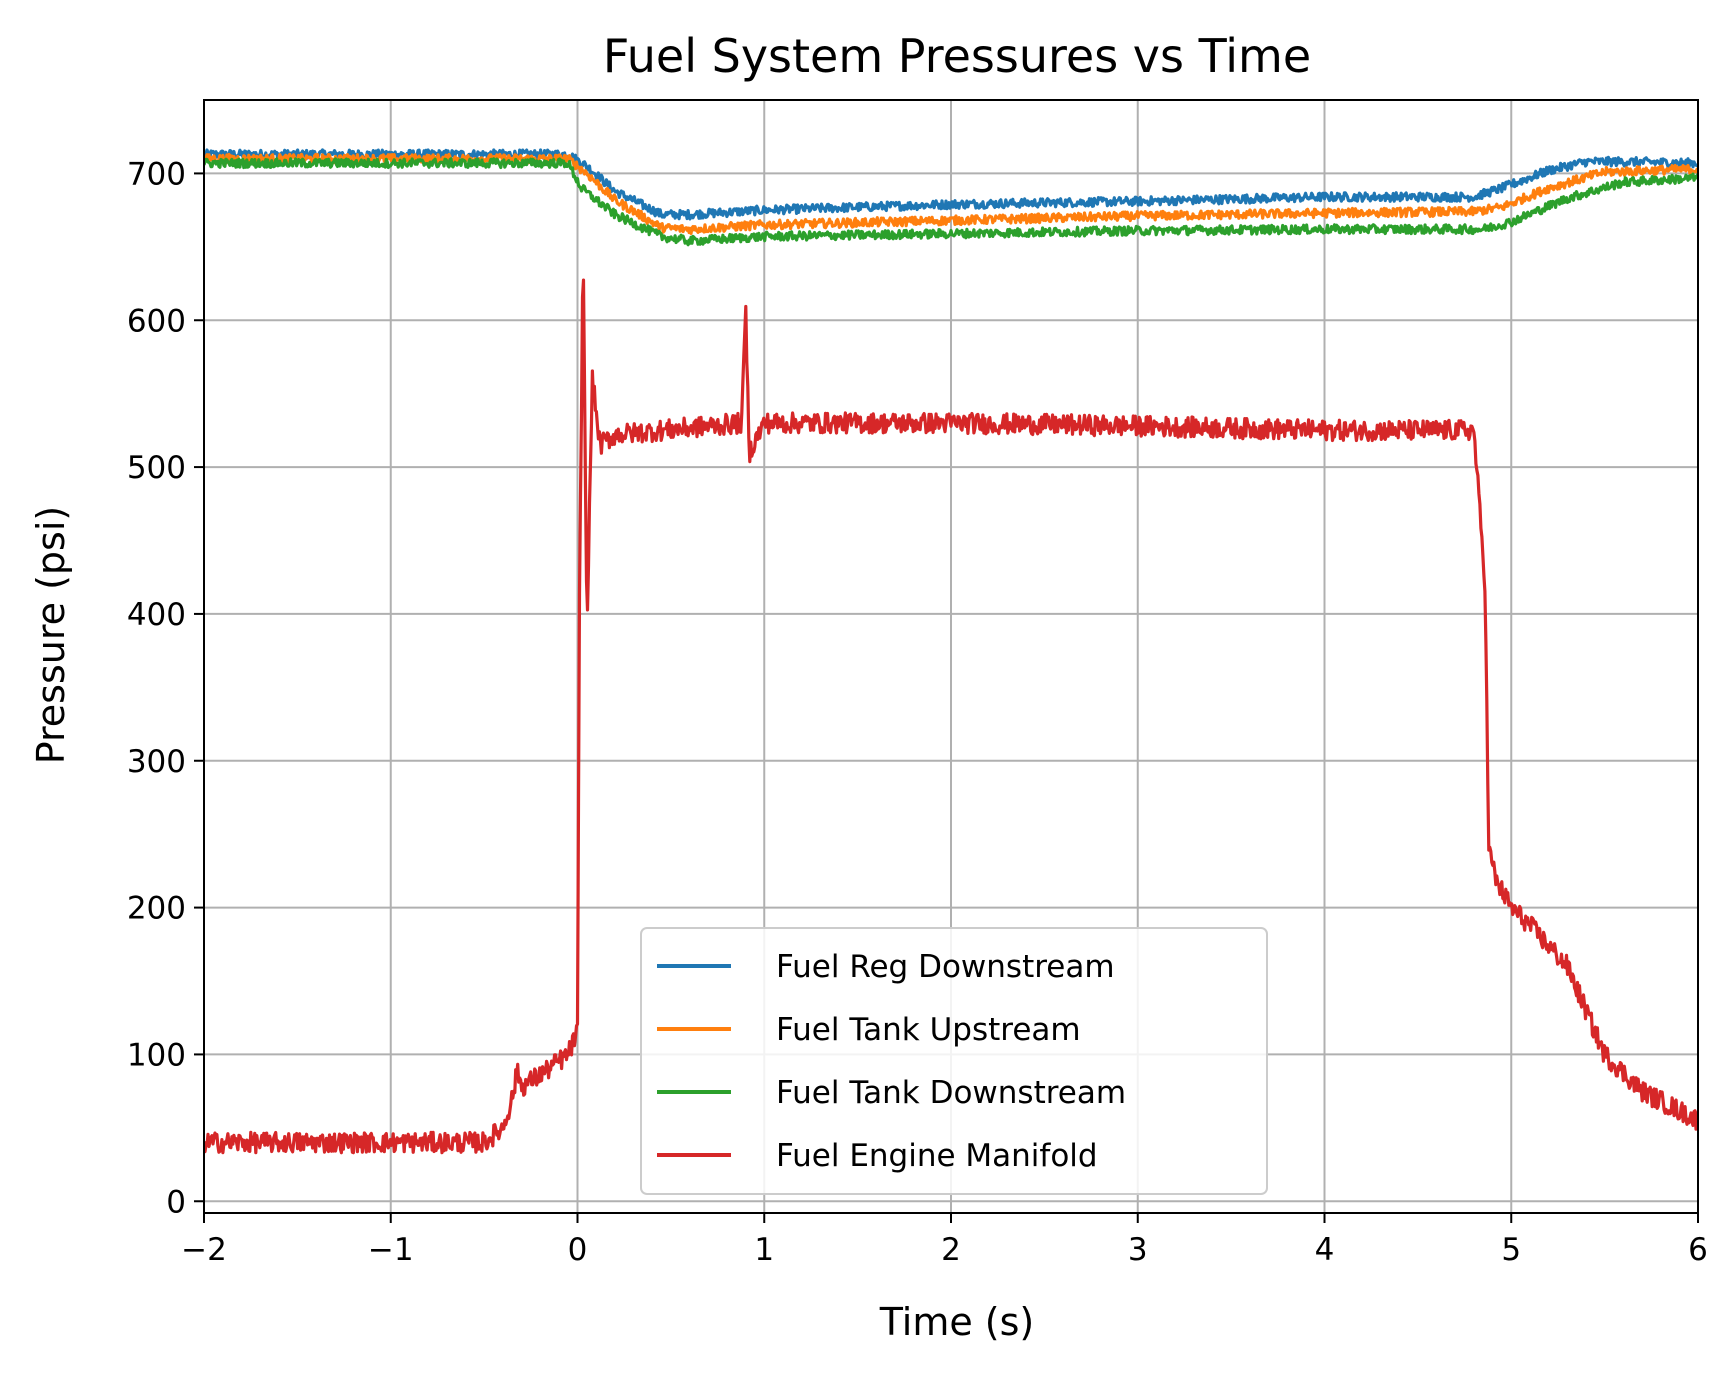 The height and width of the screenshot is (1374, 1734). What do you see at coordinates (951, 1250) in the screenshot?
I see `x-tick-label: 2` at bounding box center [951, 1250].